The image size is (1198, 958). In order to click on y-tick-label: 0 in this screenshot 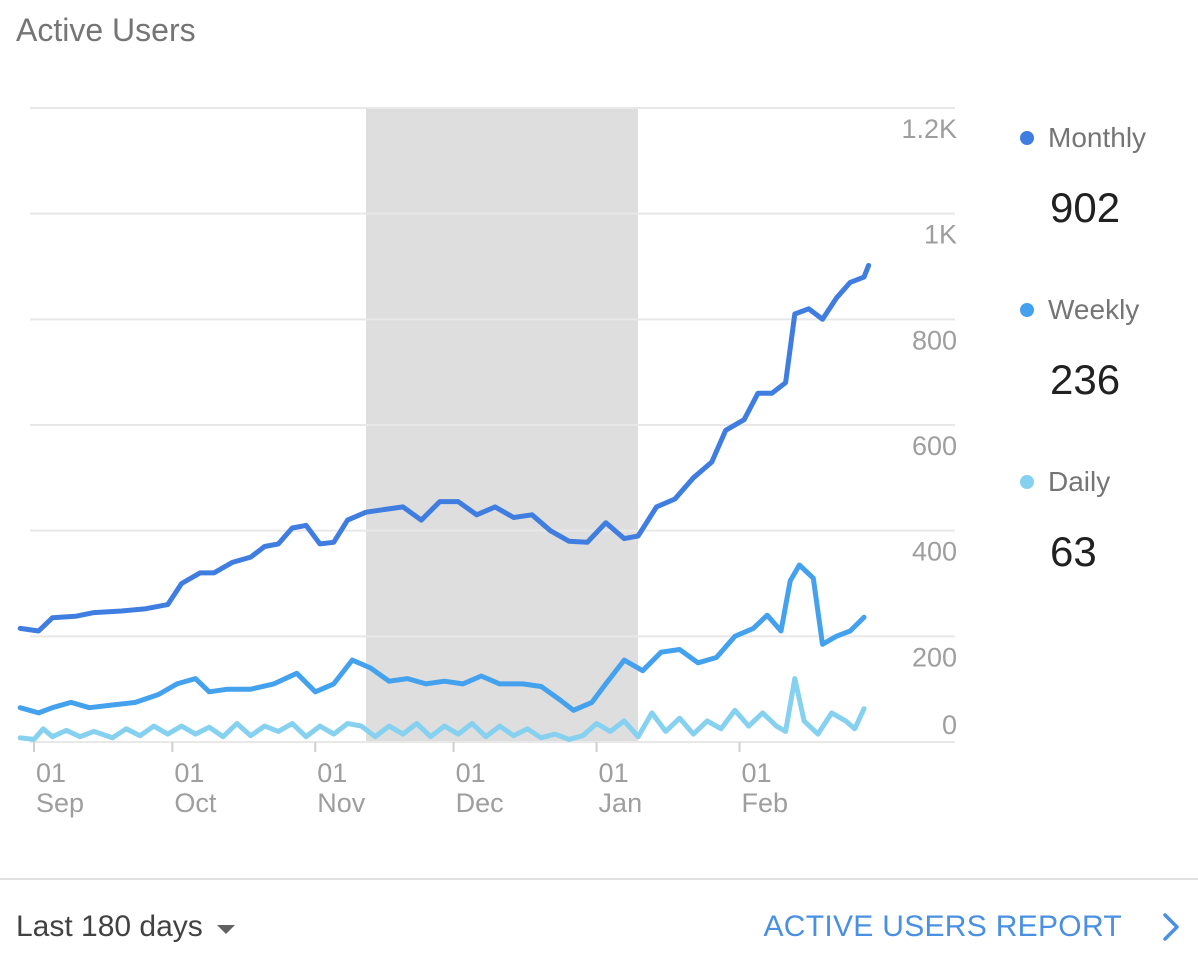, I will do `click(949, 725)`.